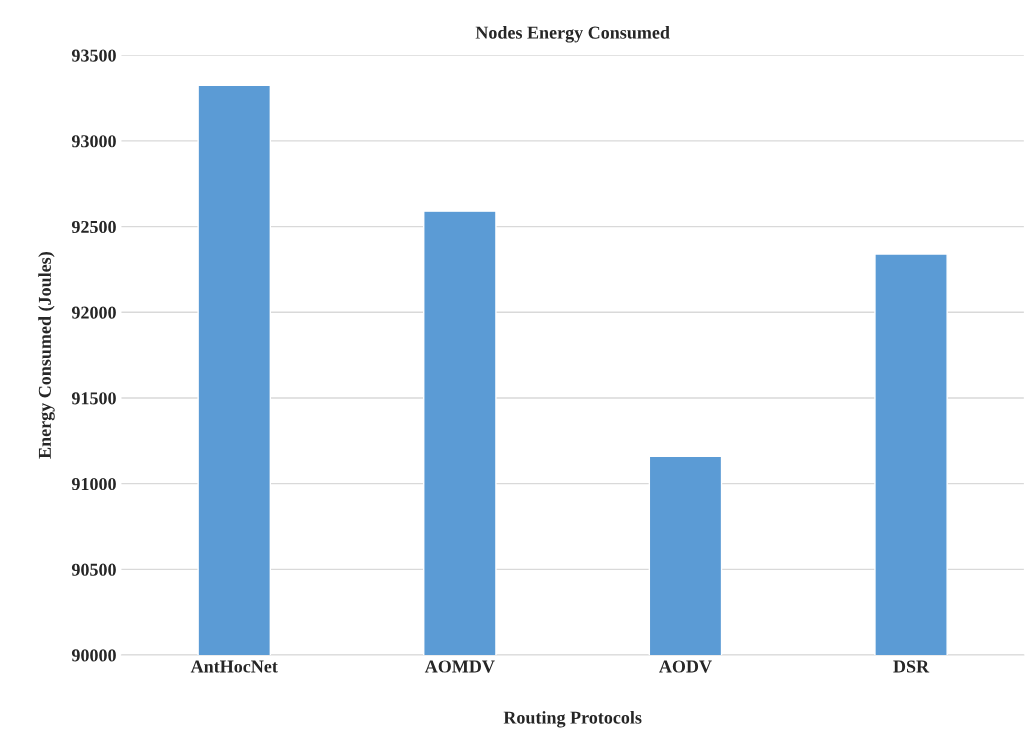  I want to click on y-tick-label: 90000, so click(93, 655).